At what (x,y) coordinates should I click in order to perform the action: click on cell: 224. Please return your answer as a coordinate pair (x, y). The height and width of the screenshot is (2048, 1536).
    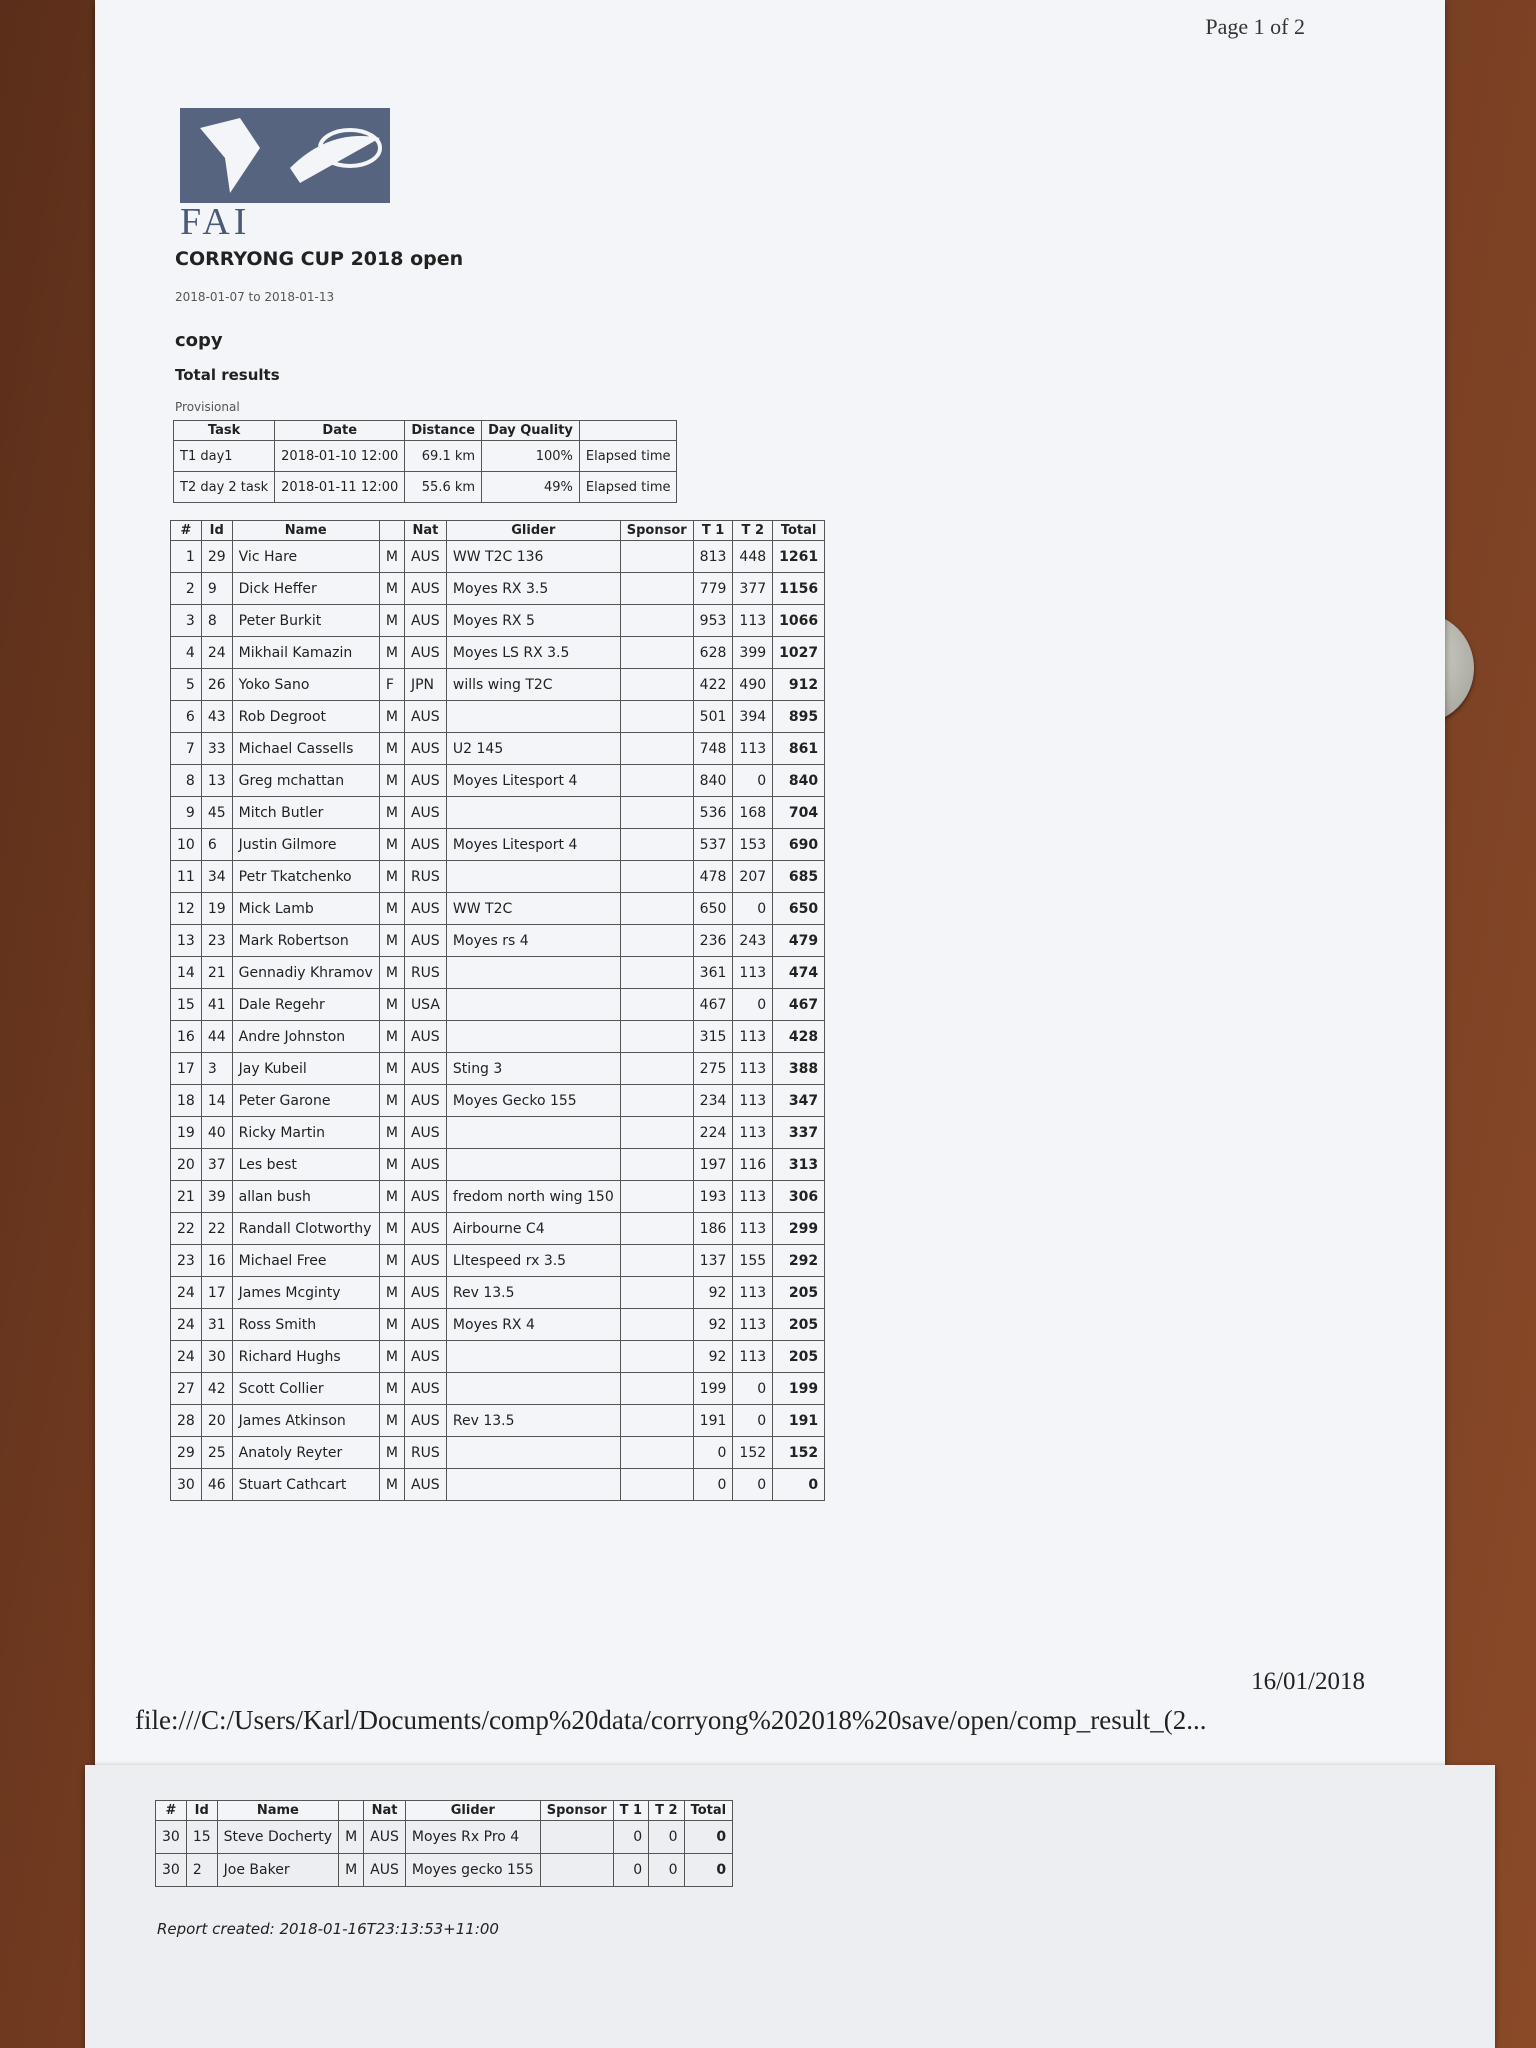
    Looking at the image, I should click on (713, 1132).